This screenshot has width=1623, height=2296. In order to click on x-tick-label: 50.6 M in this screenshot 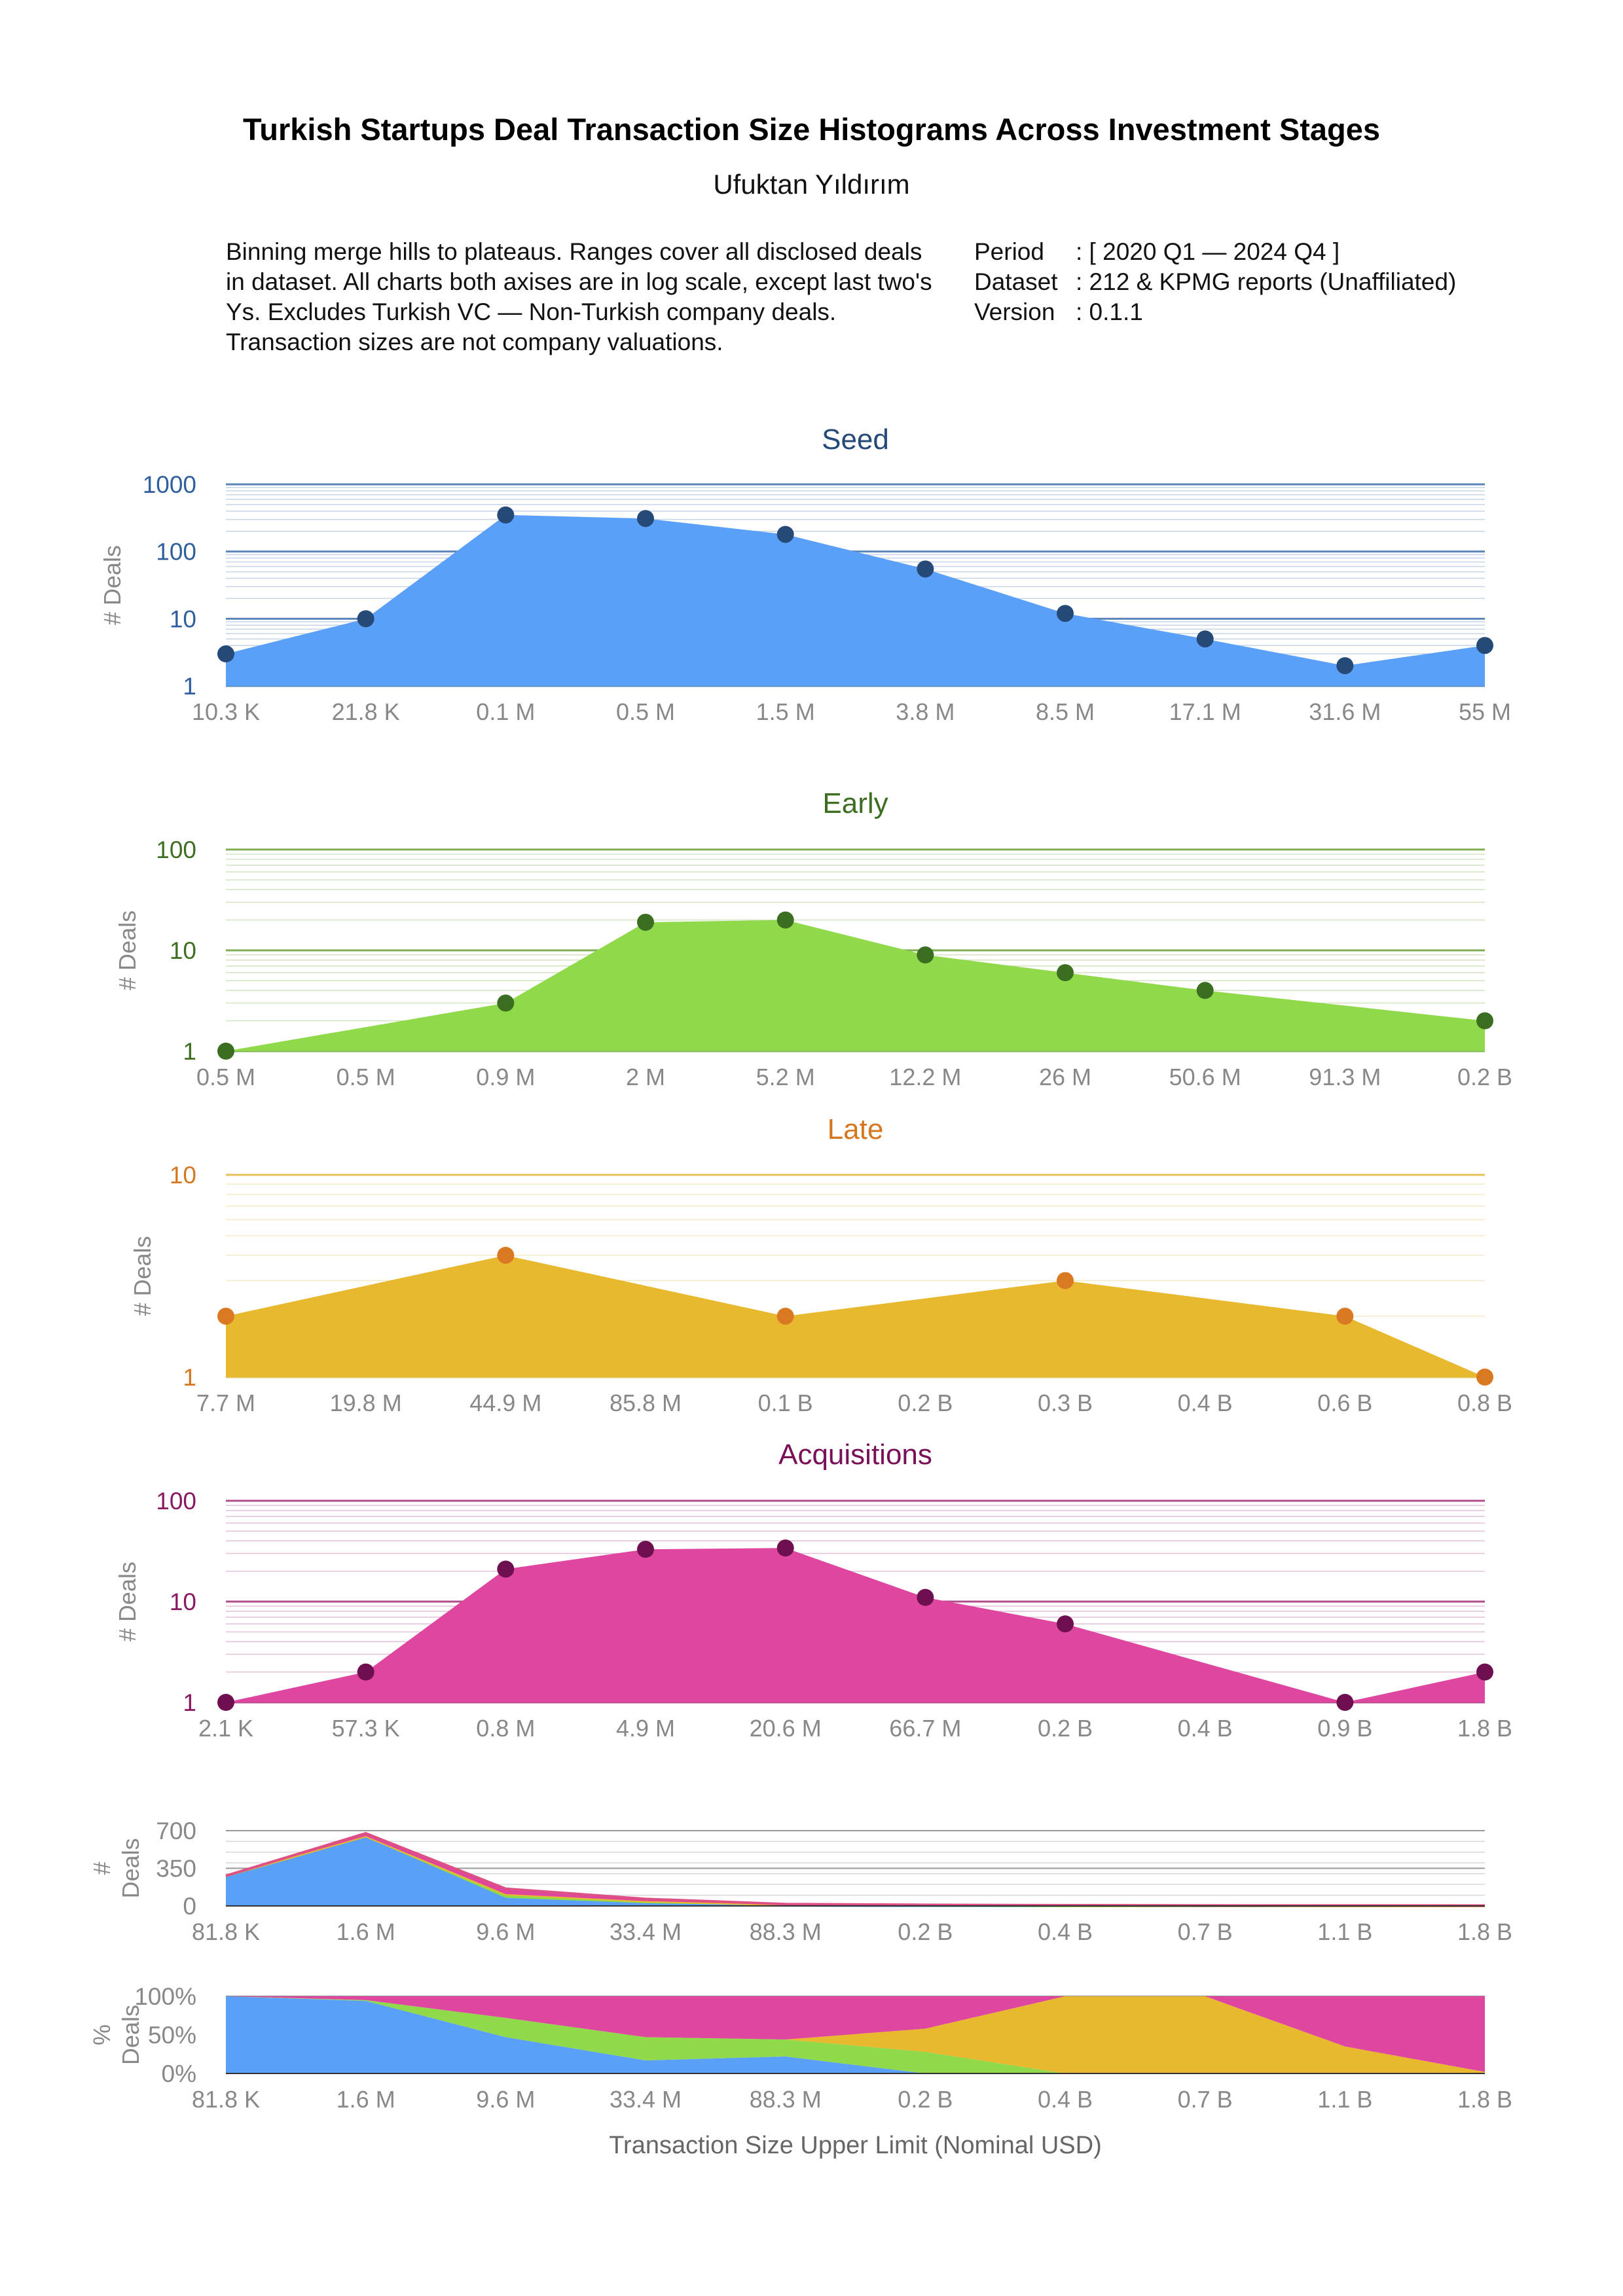, I will do `click(1205, 1077)`.